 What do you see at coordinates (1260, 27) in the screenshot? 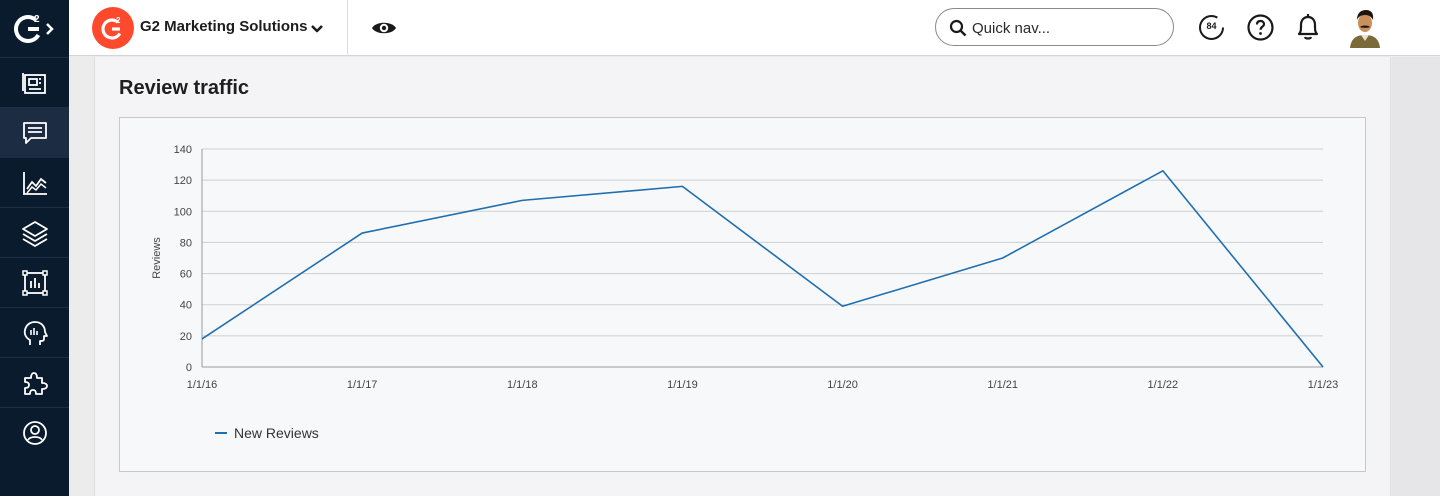
I see `help-icon` at bounding box center [1260, 27].